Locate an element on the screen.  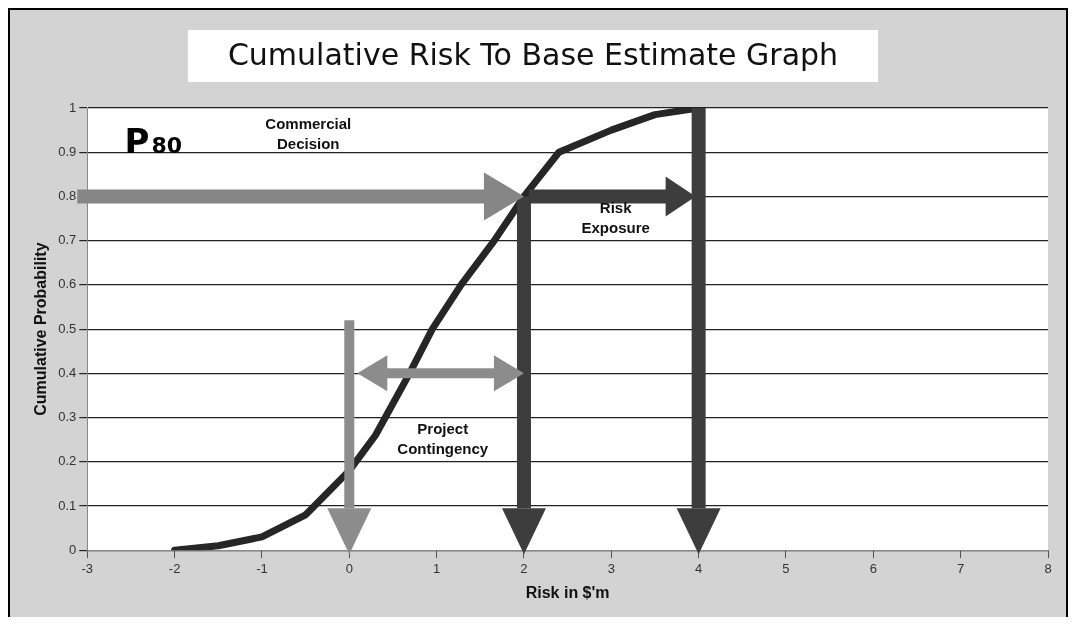
y-tick-label: 0 is located at coordinates (73, 549).